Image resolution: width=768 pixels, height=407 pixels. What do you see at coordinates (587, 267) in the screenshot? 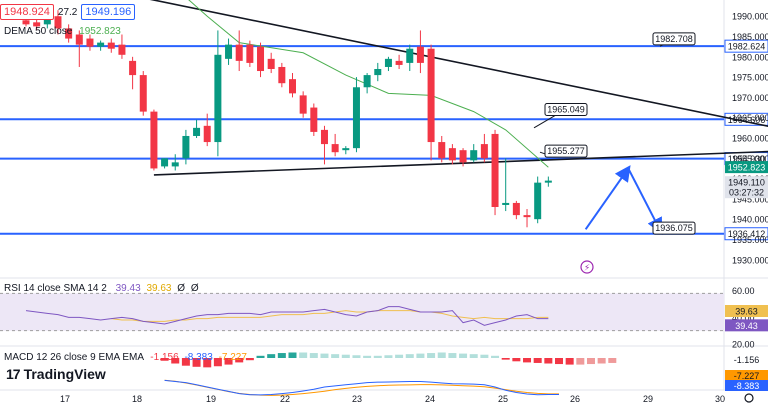
I see `lightning-icon` at bounding box center [587, 267].